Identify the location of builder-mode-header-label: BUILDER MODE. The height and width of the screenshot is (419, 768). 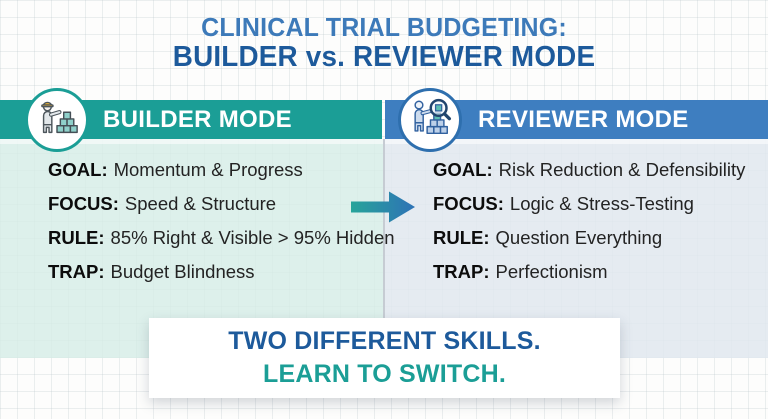
(197, 119).